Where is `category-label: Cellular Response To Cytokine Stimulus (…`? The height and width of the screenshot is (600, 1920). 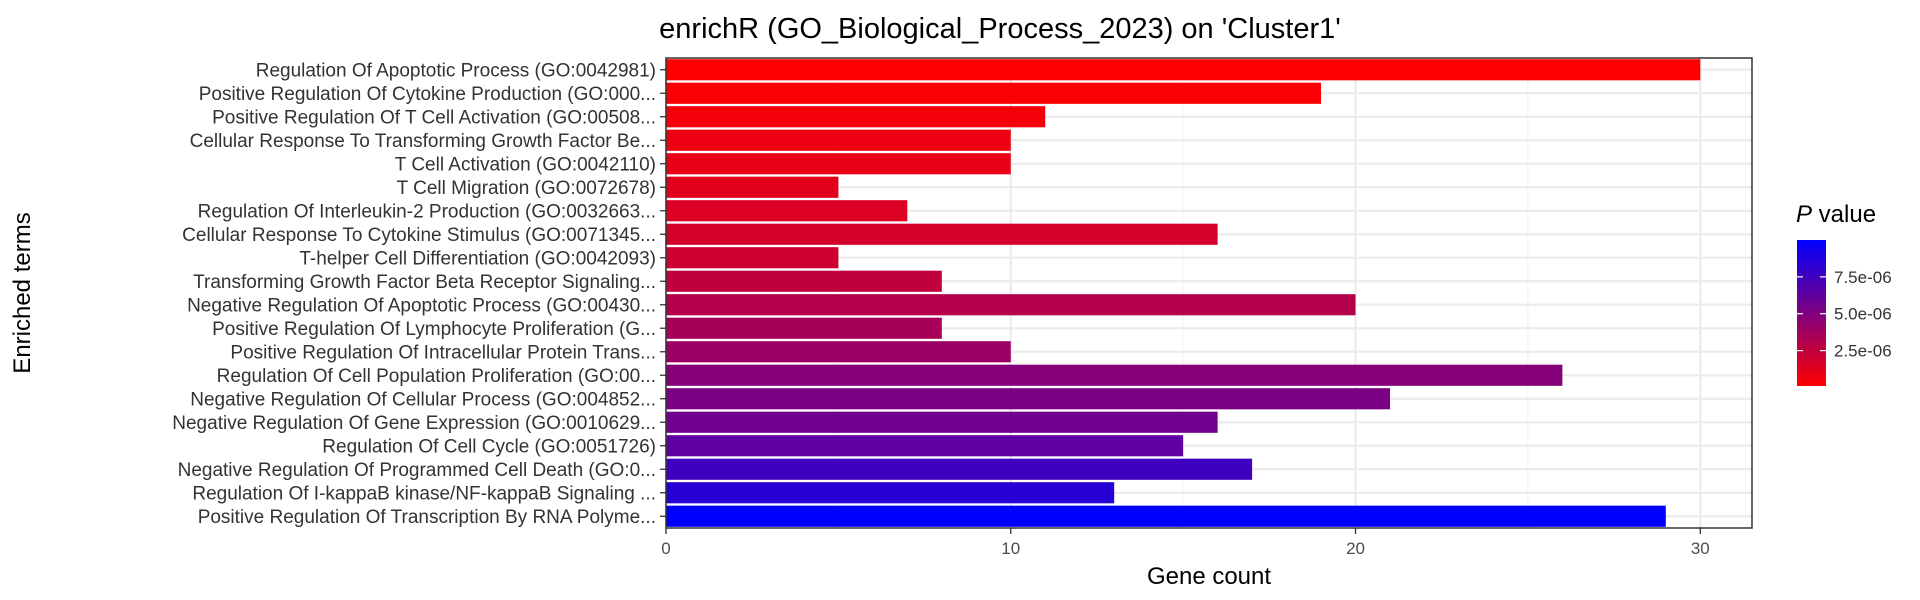 category-label: Cellular Response To Cytokine Stimulus (… is located at coordinates (419, 235).